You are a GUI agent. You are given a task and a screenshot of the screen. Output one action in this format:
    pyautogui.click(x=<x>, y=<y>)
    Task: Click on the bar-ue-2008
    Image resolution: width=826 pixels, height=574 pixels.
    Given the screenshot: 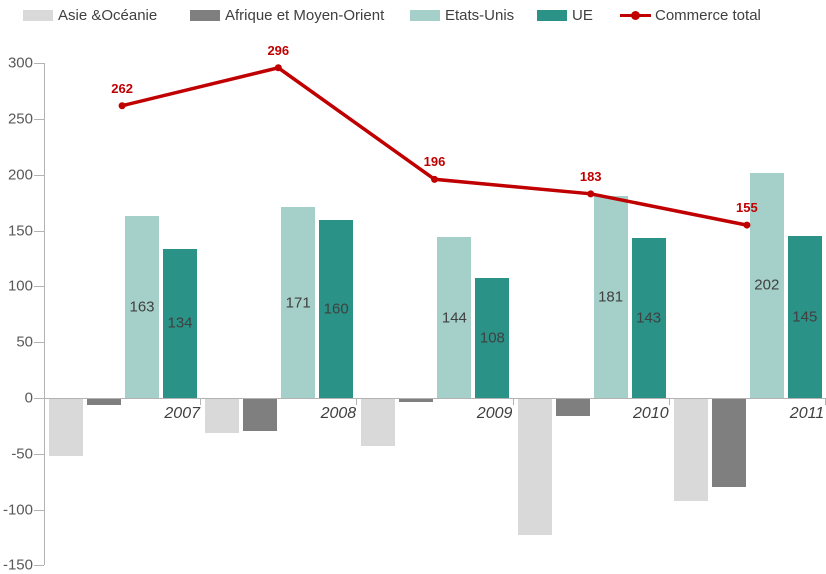 What is the action you would take?
    pyautogui.click(x=336, y=308)
    